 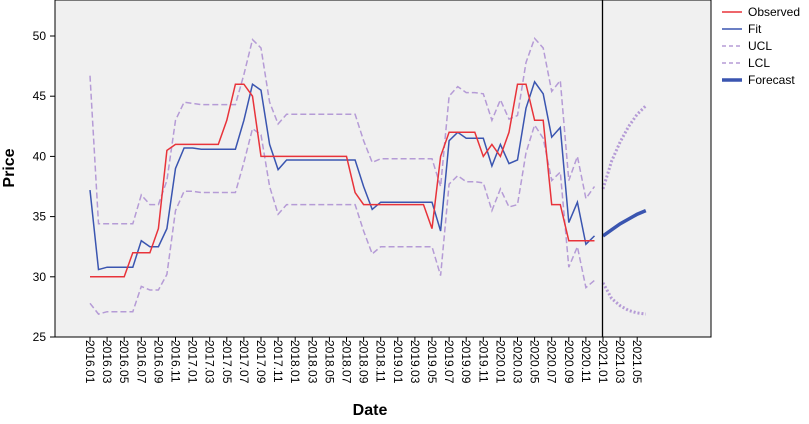 What do you see at coordinates (158, 362) in the screenshot?
I see `x-tick-label: 2016.09` at bounding box center [158, 362].